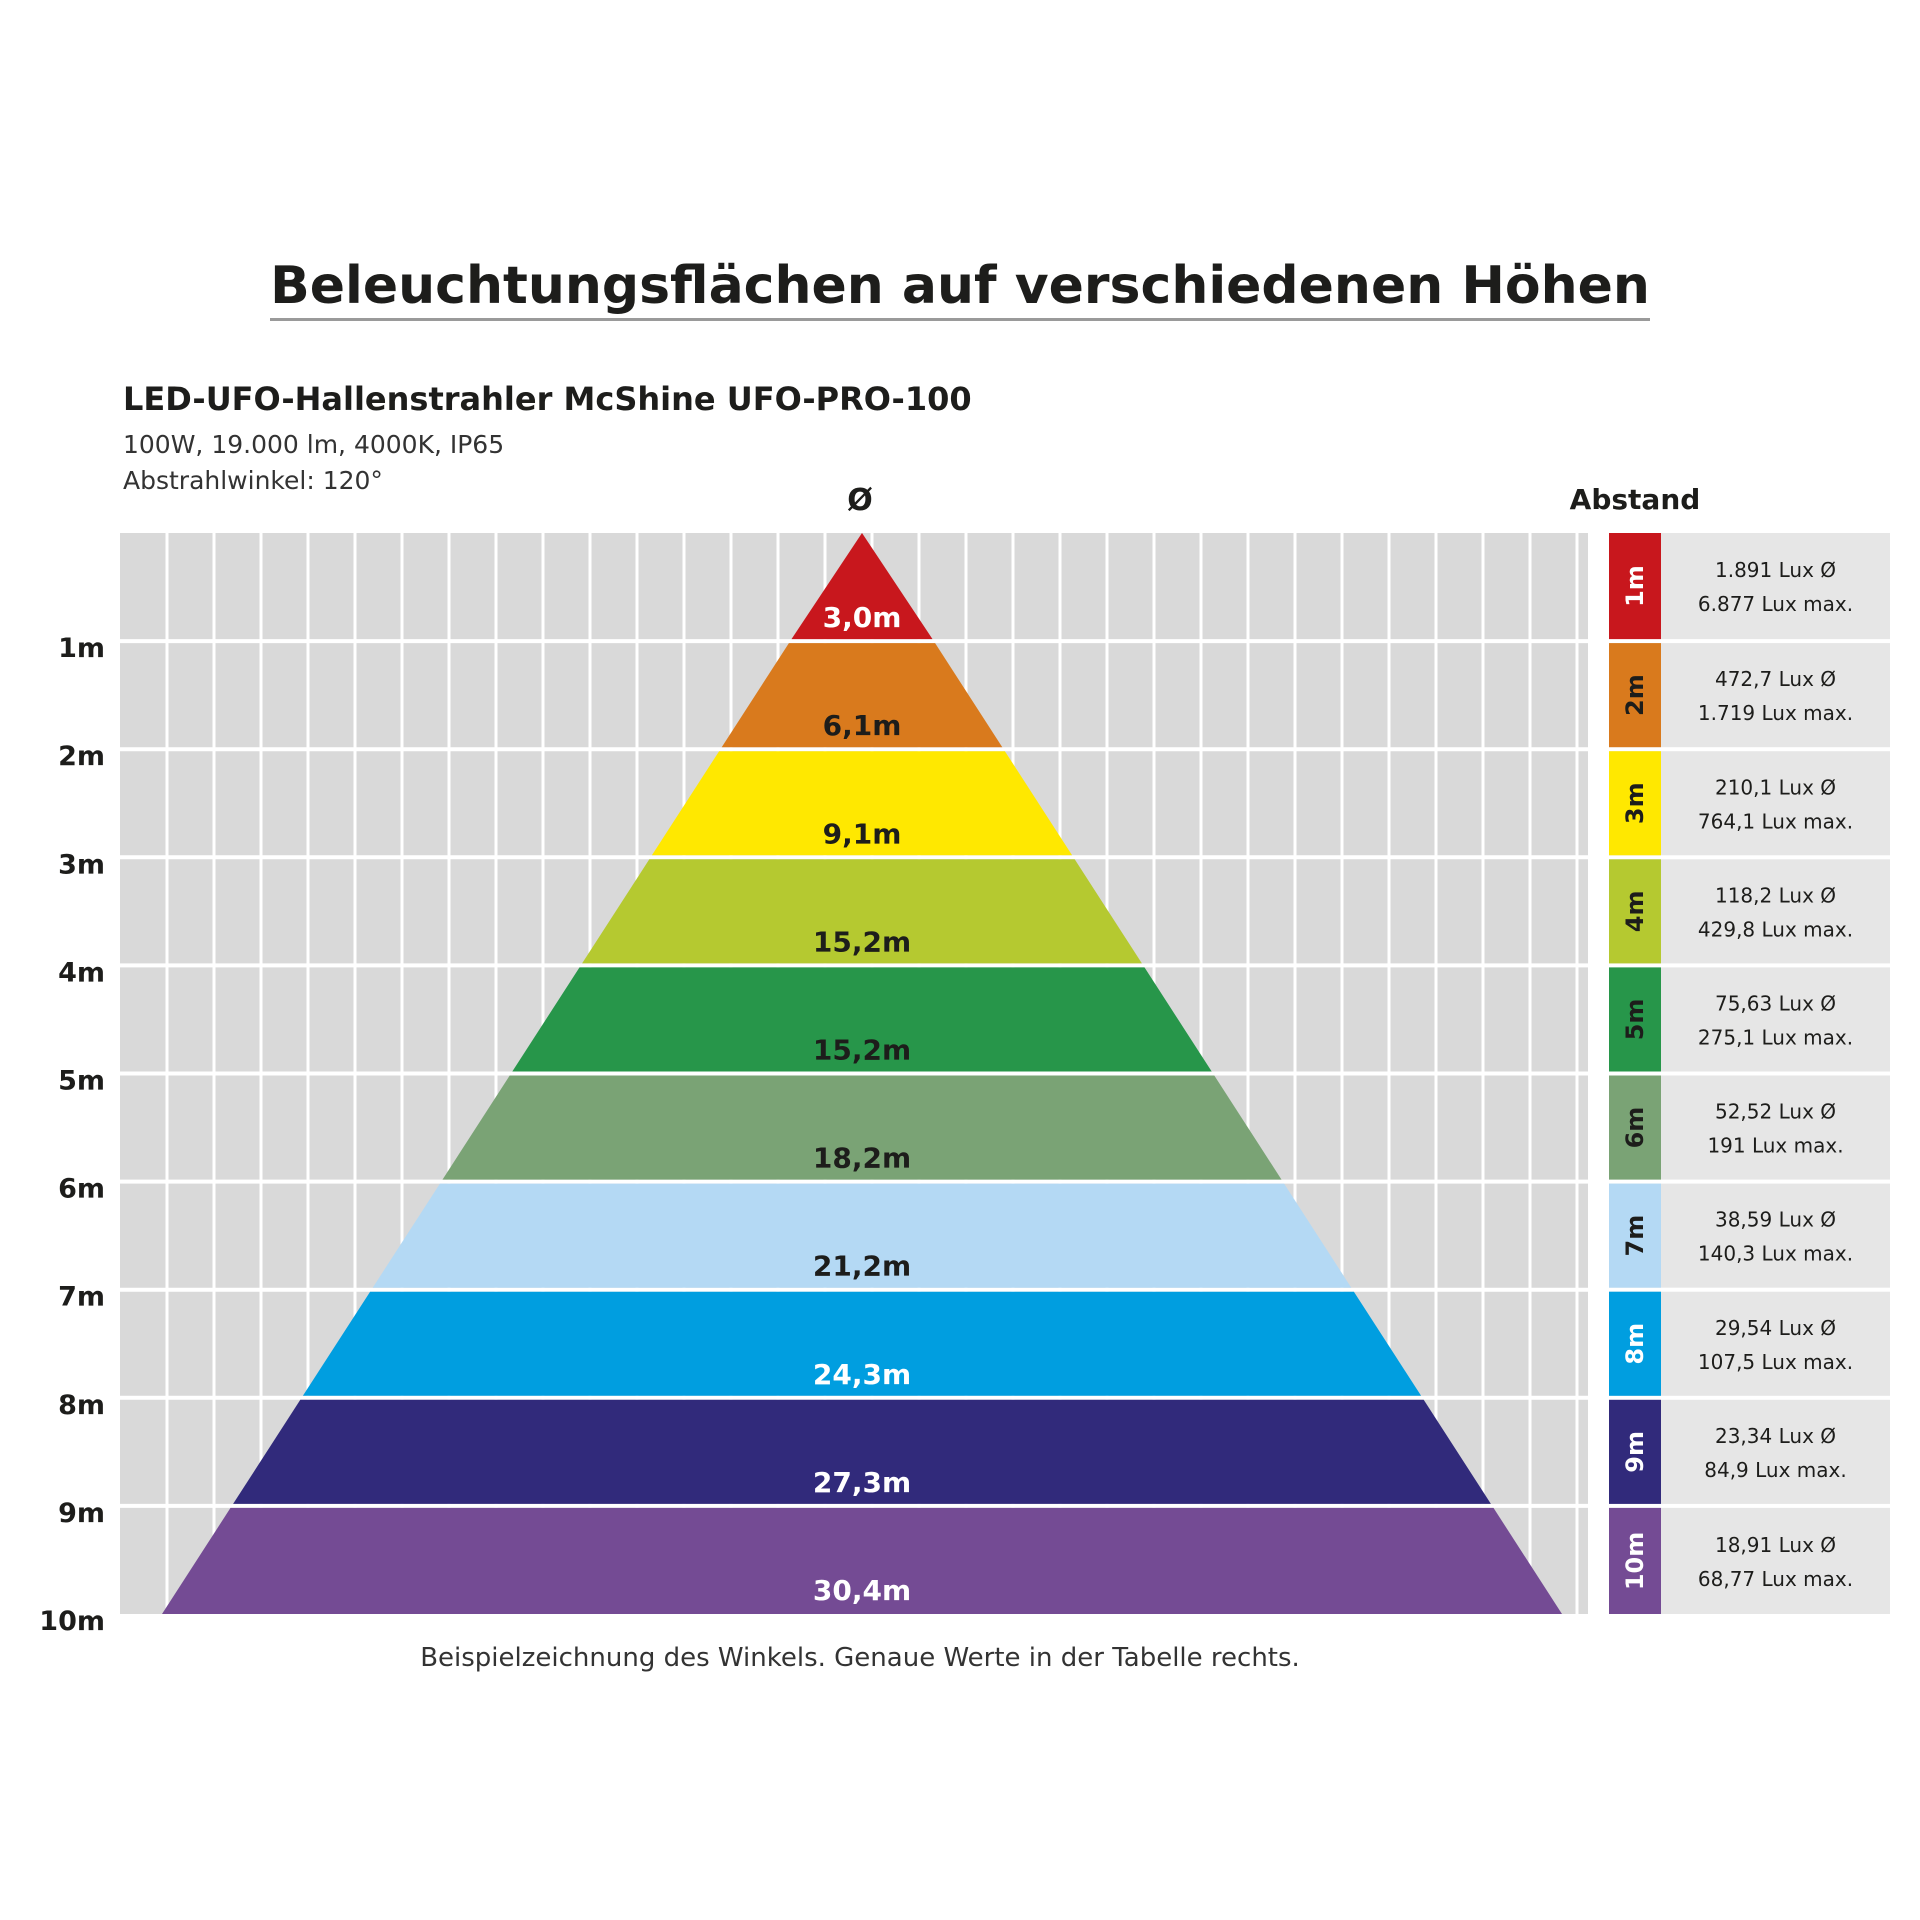  I want to click on height-label-5m: 5m, so click(81, 1081).